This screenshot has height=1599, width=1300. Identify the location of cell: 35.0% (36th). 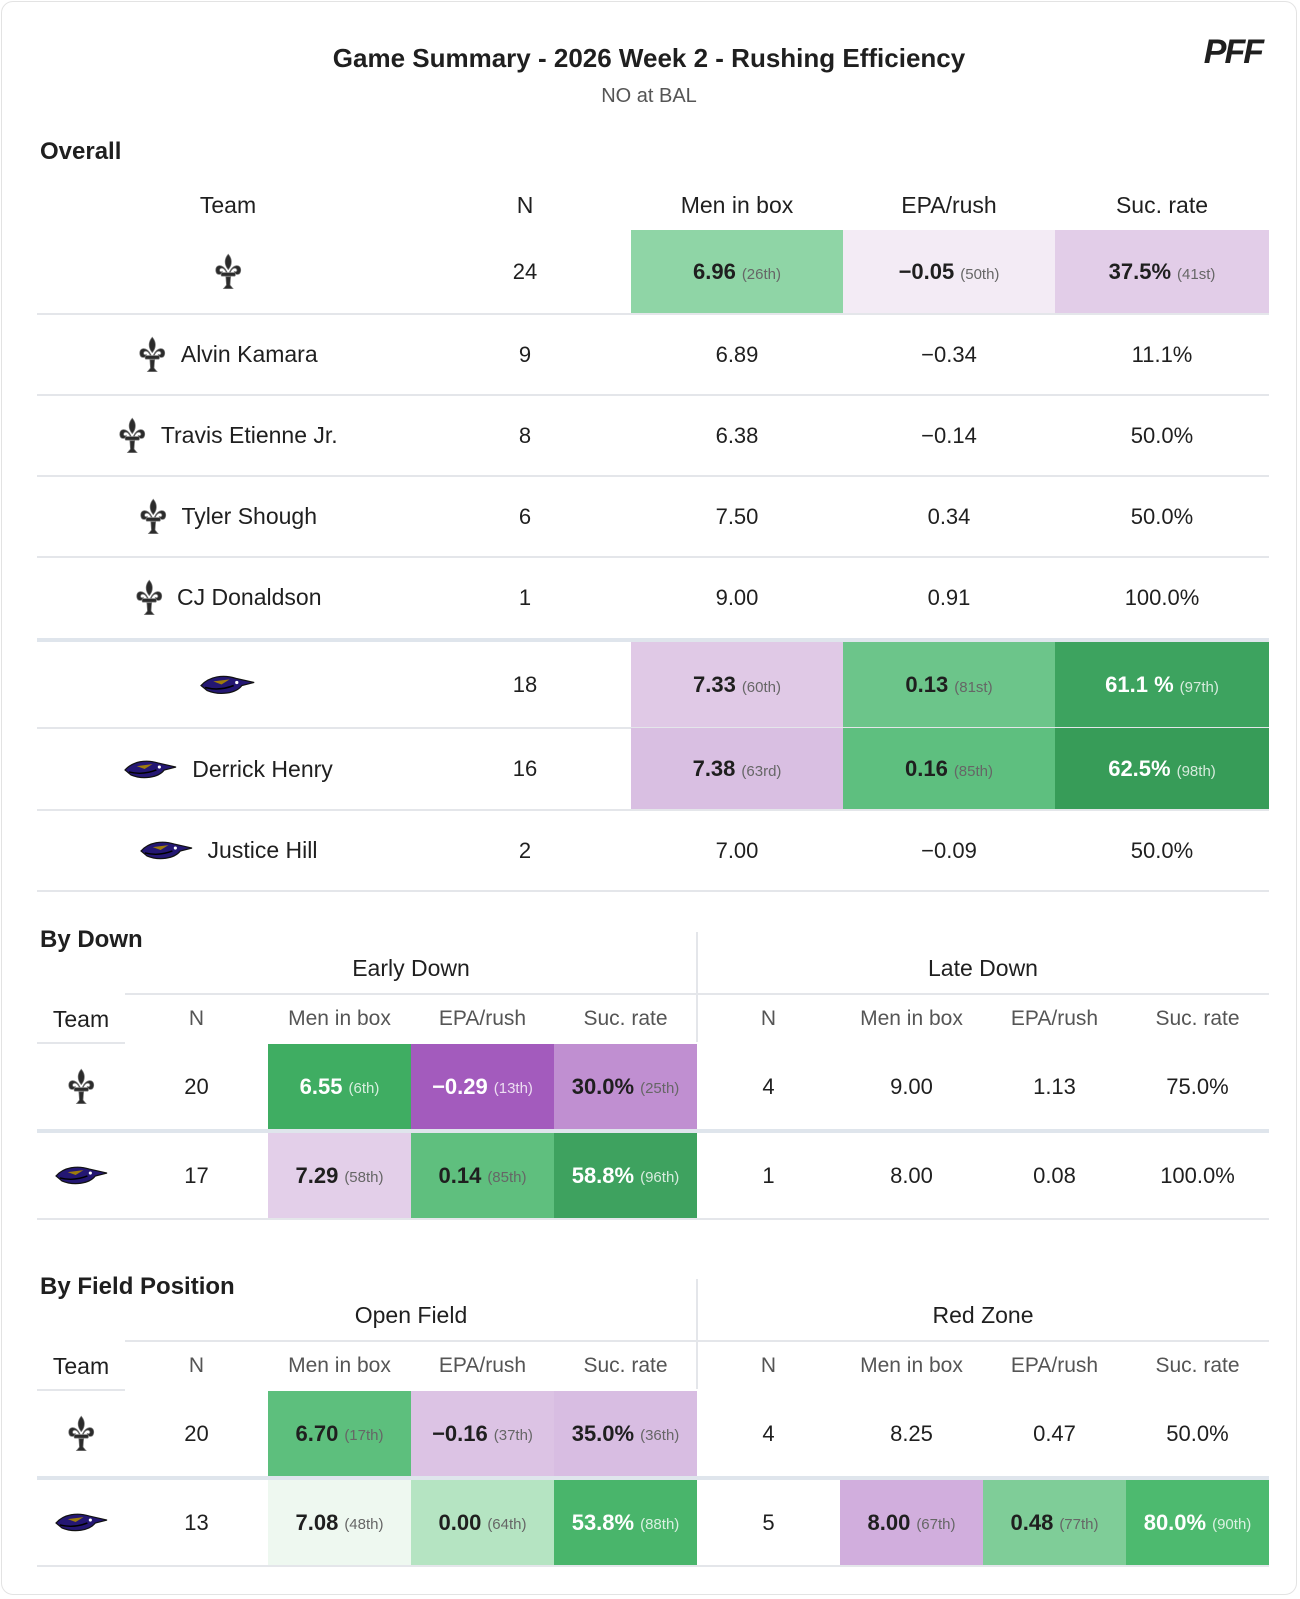
(625, 1433).